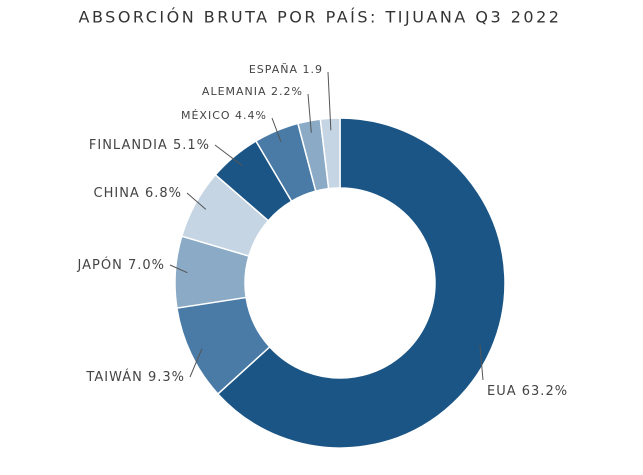 The height and width of the screenshot is (475, 643). I want to click on slice-label: EUA 63.2%, so click(527, 391).